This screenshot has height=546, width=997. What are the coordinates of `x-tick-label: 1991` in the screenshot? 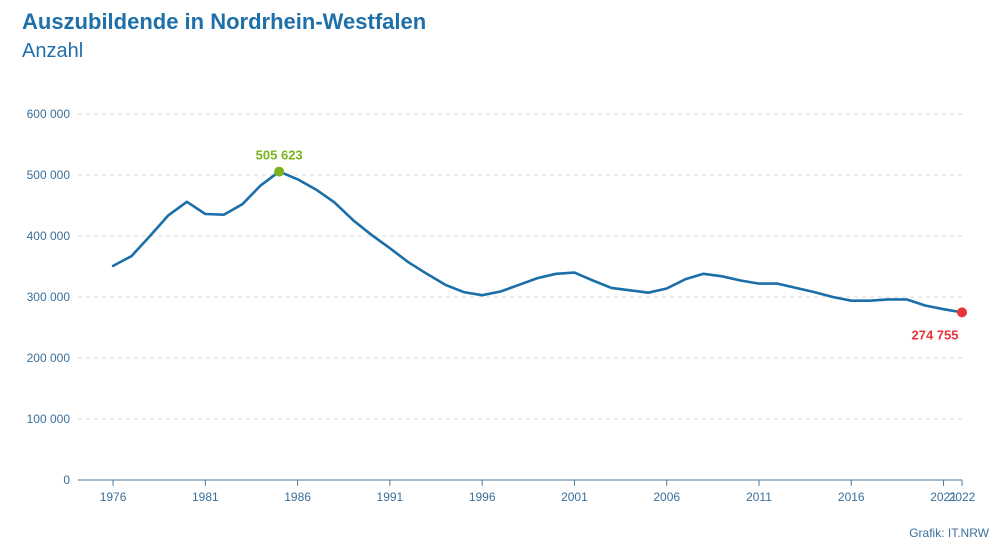 It's located at (390, 497).